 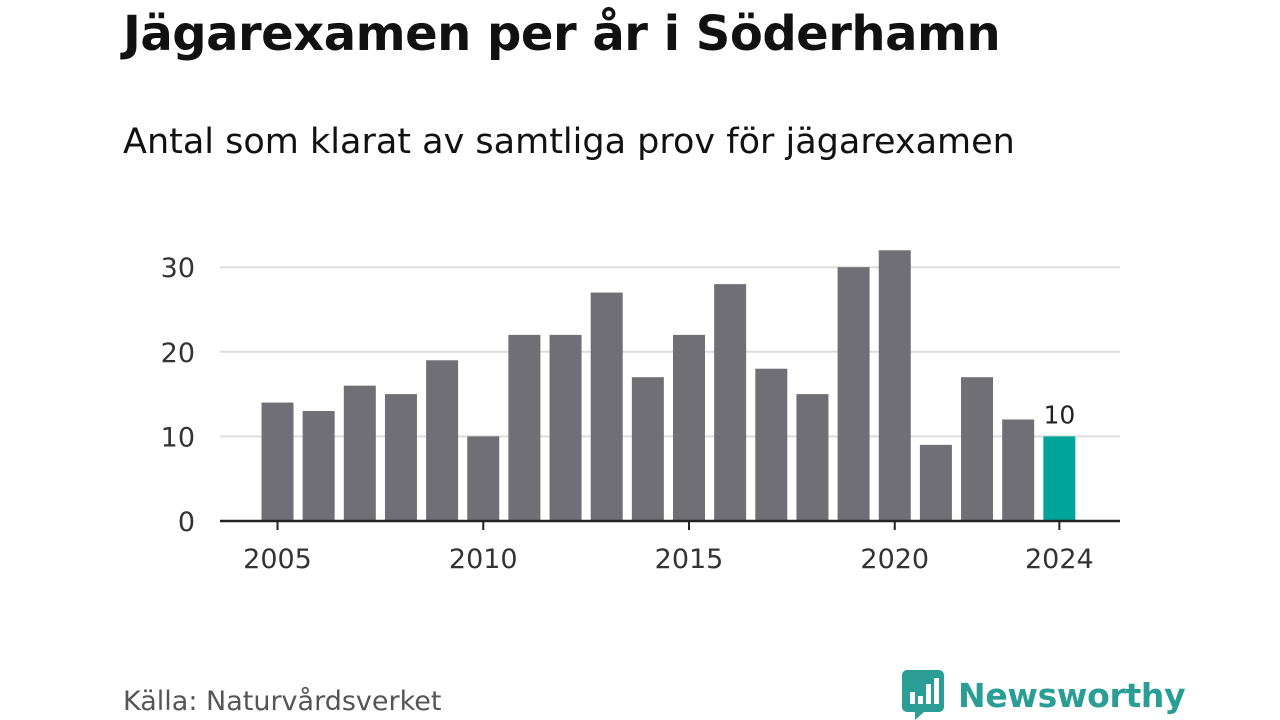 I want to click on x-tick-label: 2005, so click(x=277, y=559).